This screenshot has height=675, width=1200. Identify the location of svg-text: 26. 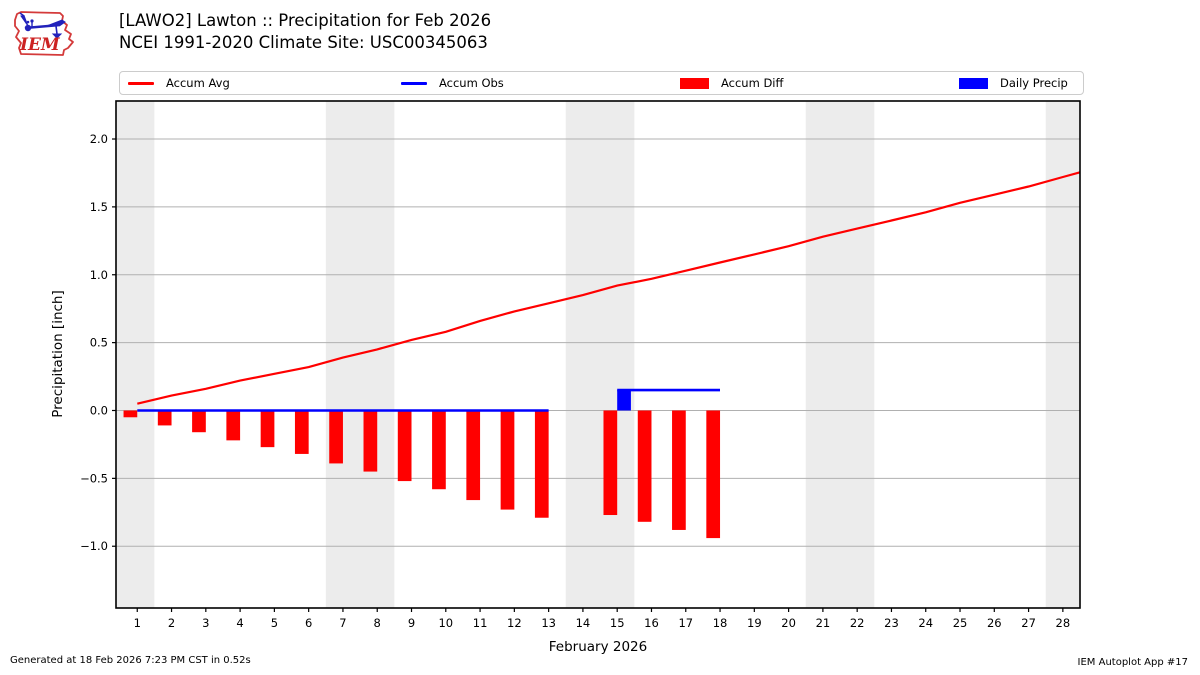
(994, 623).